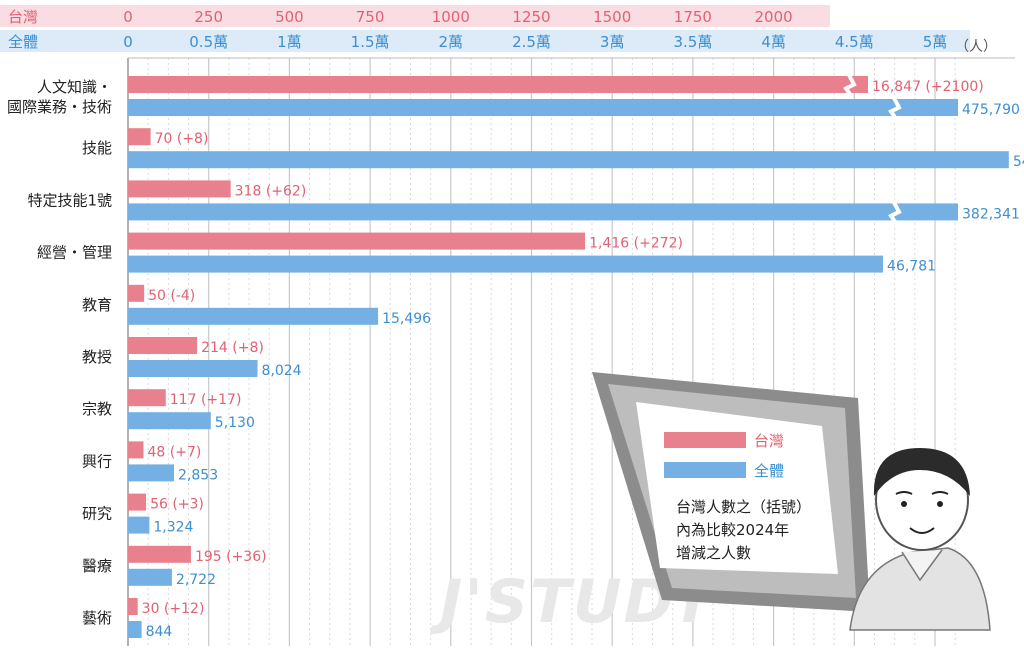  I want to click on total-value-label: 2,722, so click(196, 580).